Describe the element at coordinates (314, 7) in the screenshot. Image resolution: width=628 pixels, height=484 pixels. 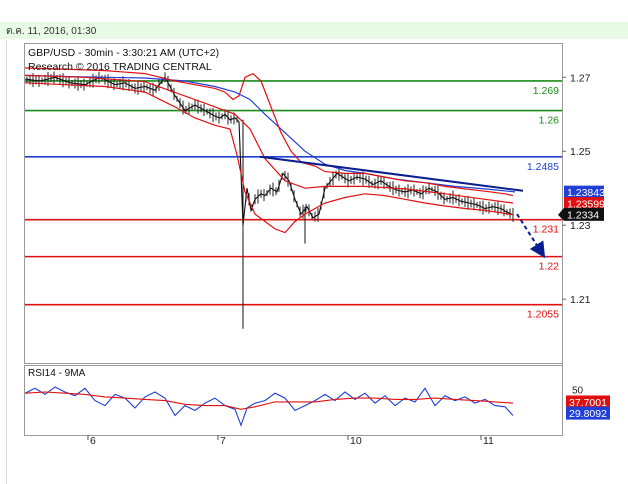
I see `top-strip` at that location.